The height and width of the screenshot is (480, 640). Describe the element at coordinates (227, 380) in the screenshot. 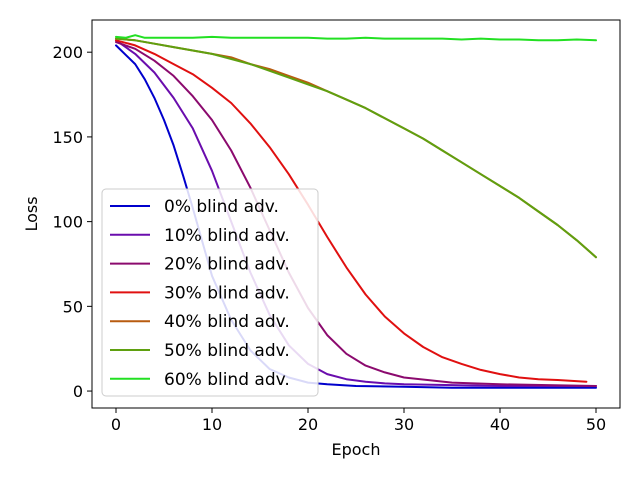

I see `legend-label: 60% blind adv.` at that location.